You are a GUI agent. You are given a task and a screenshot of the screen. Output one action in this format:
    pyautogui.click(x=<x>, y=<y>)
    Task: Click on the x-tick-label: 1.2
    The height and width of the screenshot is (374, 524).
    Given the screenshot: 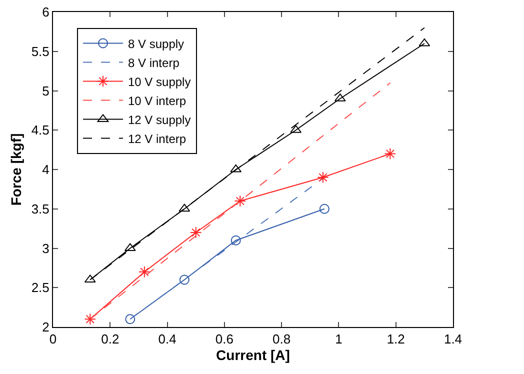 What is the action you would take?
    pyautogui.click(x=395, y=339)
    